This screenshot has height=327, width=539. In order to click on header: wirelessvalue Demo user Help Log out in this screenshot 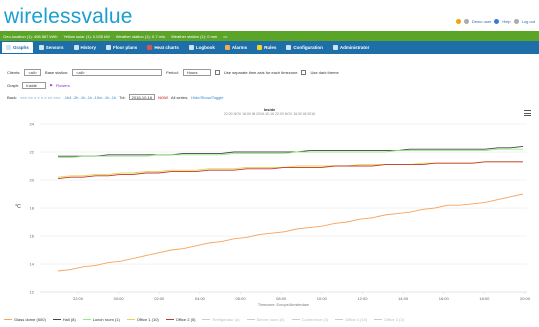, I will do `click(269, 15)`.